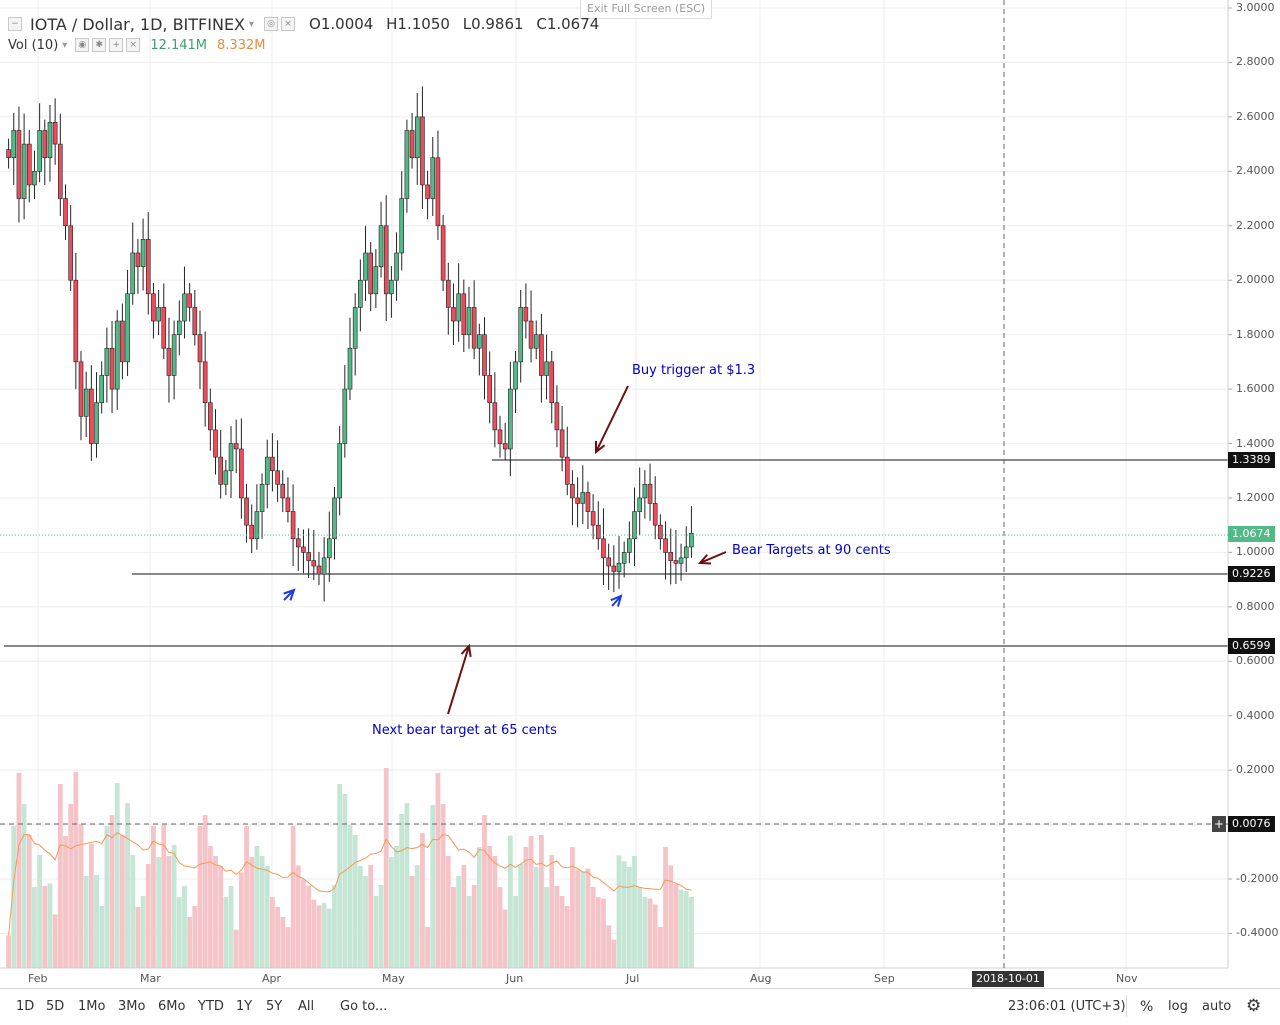  What do you see at coordinates (1255, 116) in the screenshot?
I see `price-tick-label: 2.6000` at bounding box center [1255, 116].